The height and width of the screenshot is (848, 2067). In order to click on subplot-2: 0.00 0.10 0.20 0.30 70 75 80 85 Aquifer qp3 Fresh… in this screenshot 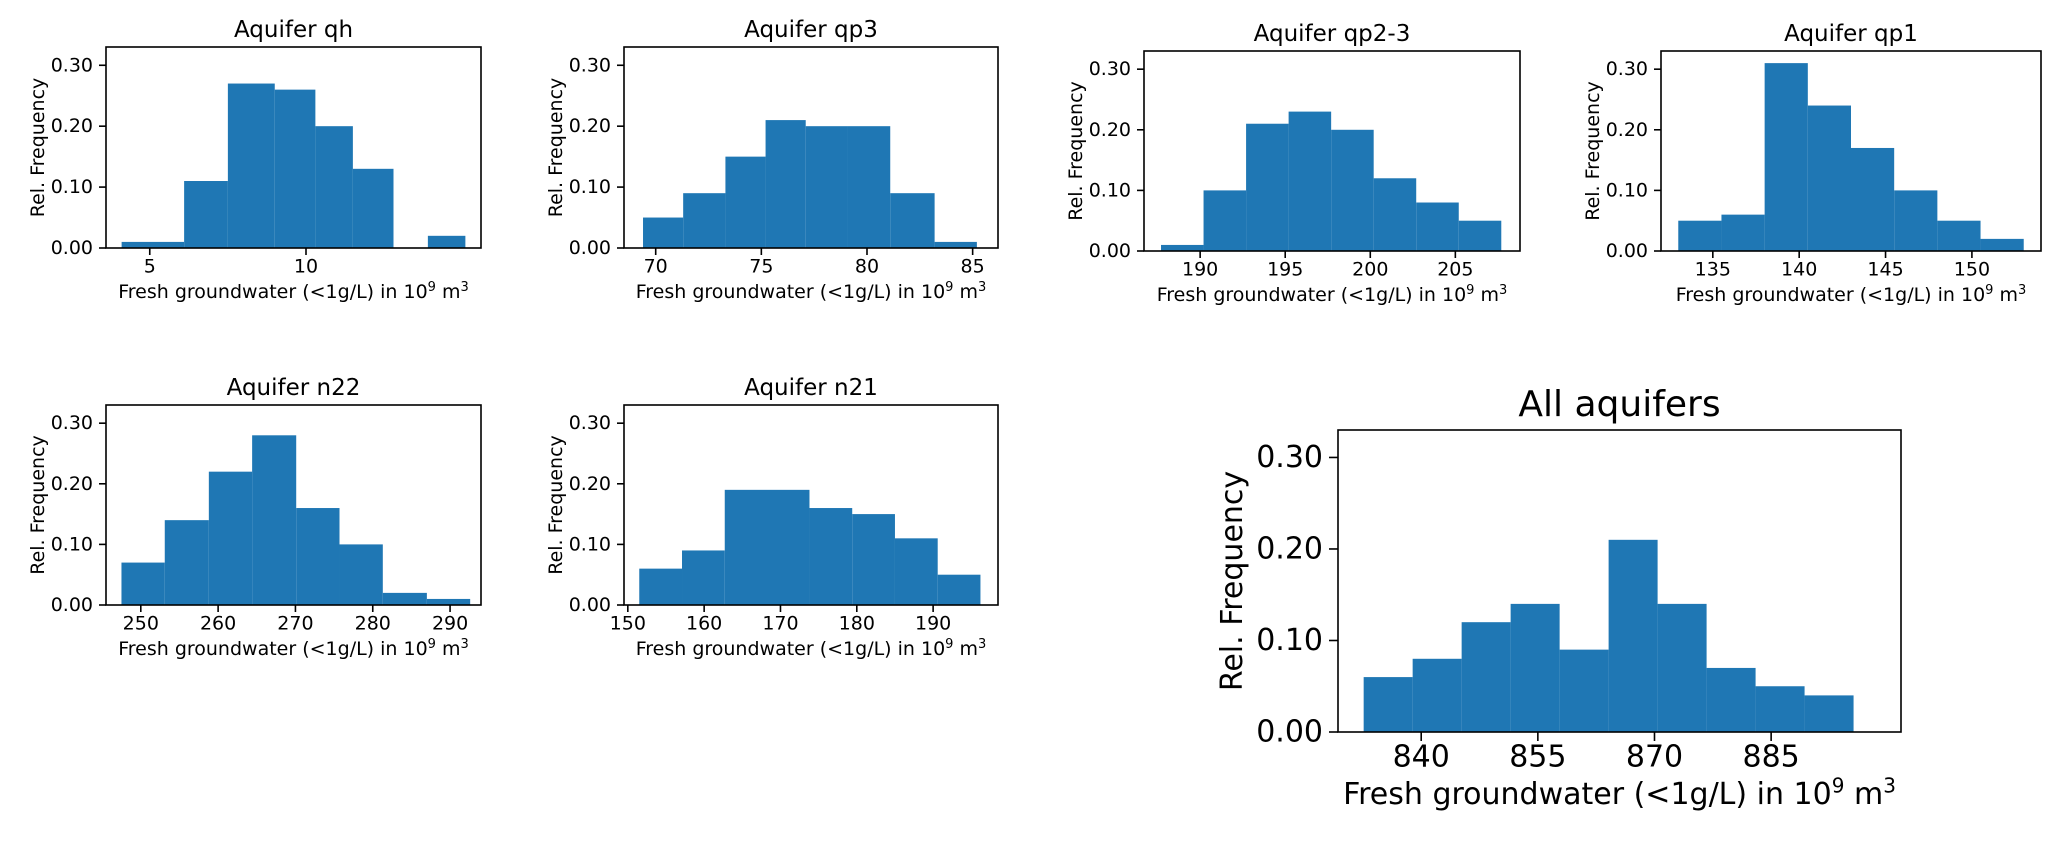, I will do `click(772, 160)`.